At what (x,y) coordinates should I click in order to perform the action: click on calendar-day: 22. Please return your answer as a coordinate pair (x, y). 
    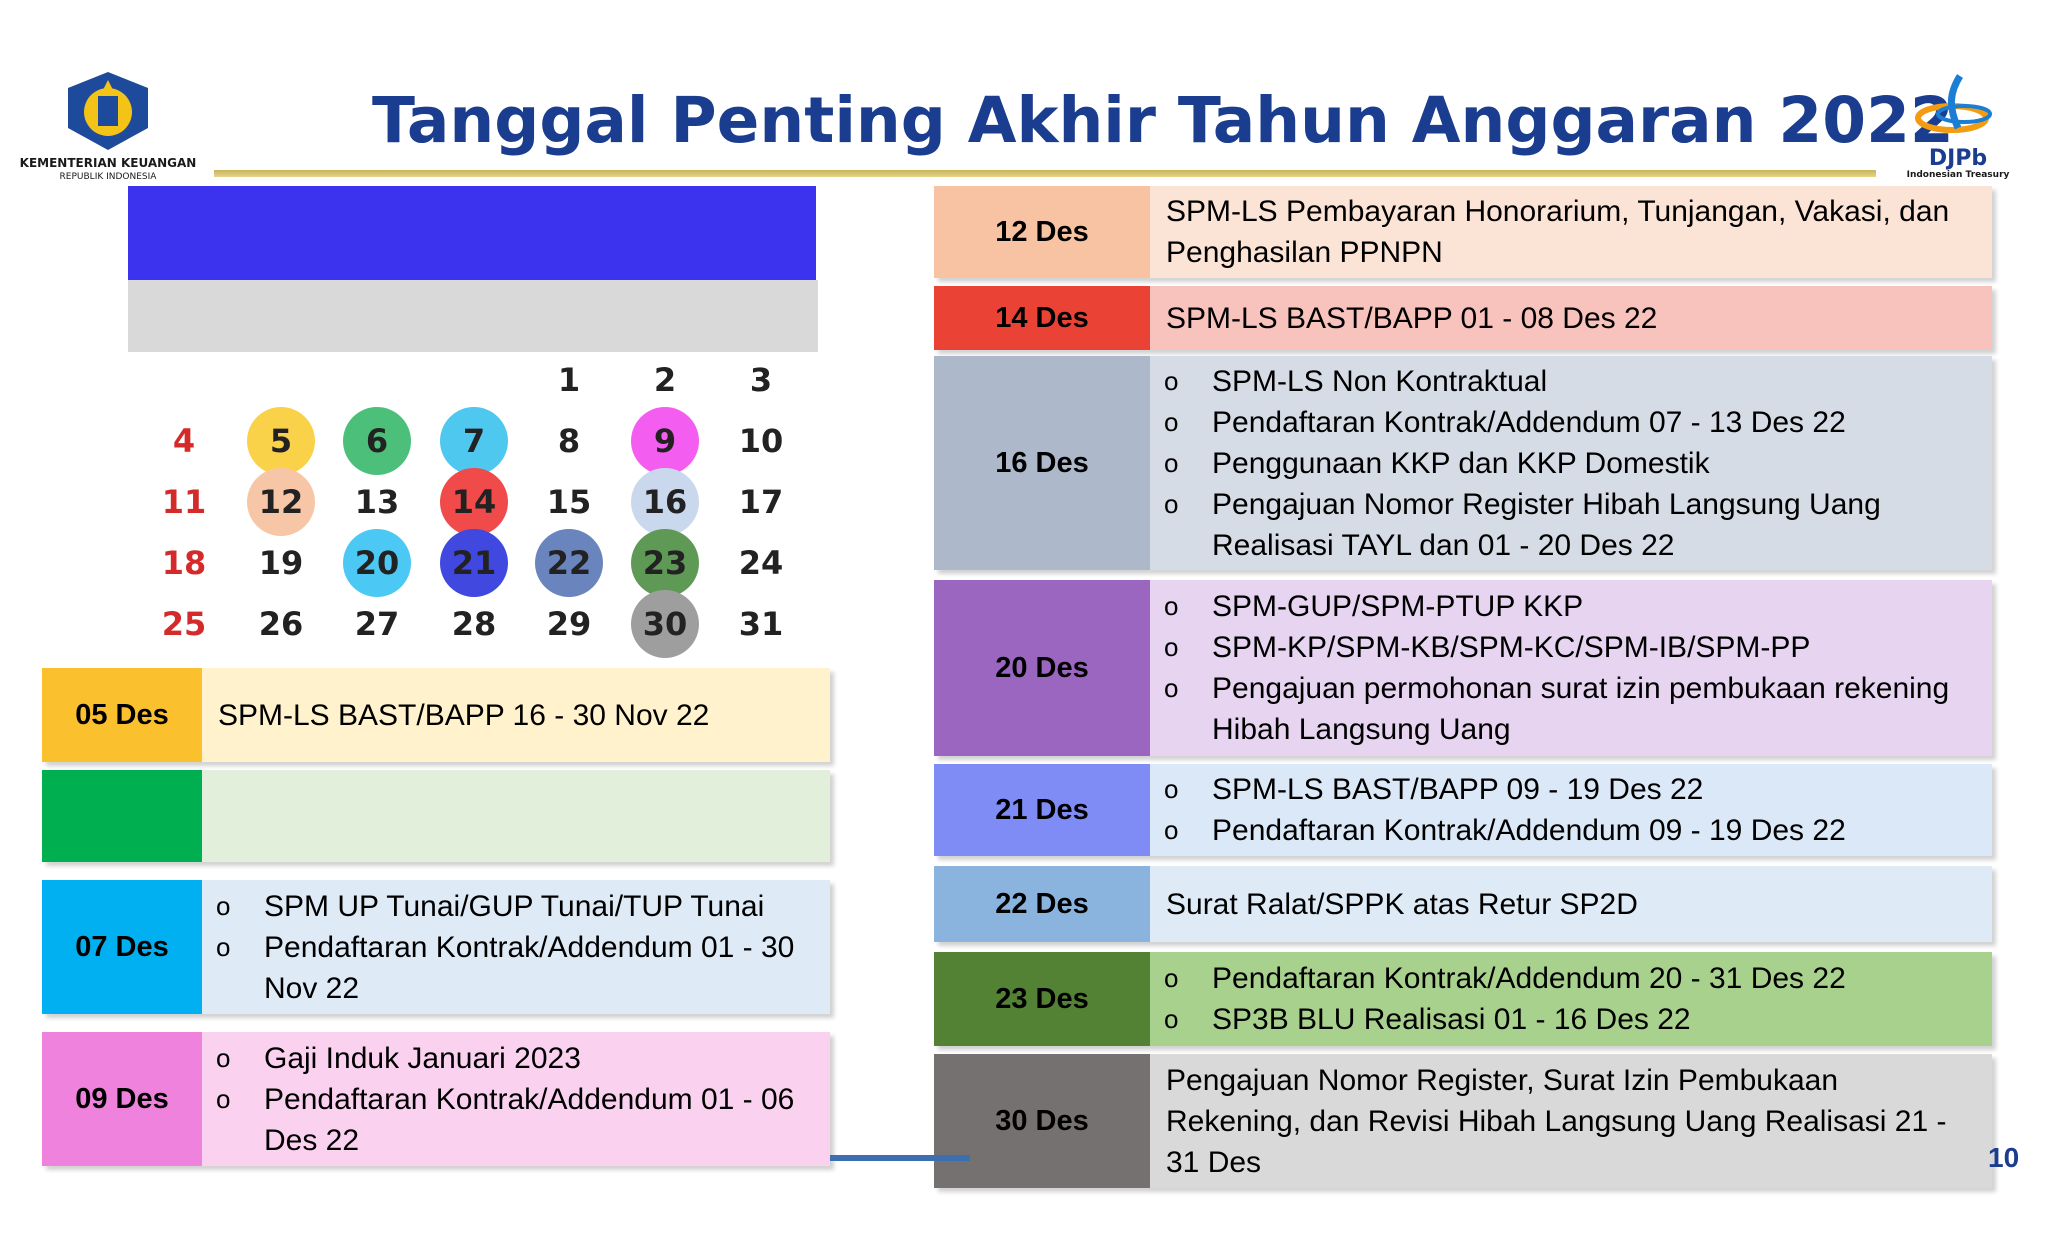
    Looking at the image, I should click on (569, 563).